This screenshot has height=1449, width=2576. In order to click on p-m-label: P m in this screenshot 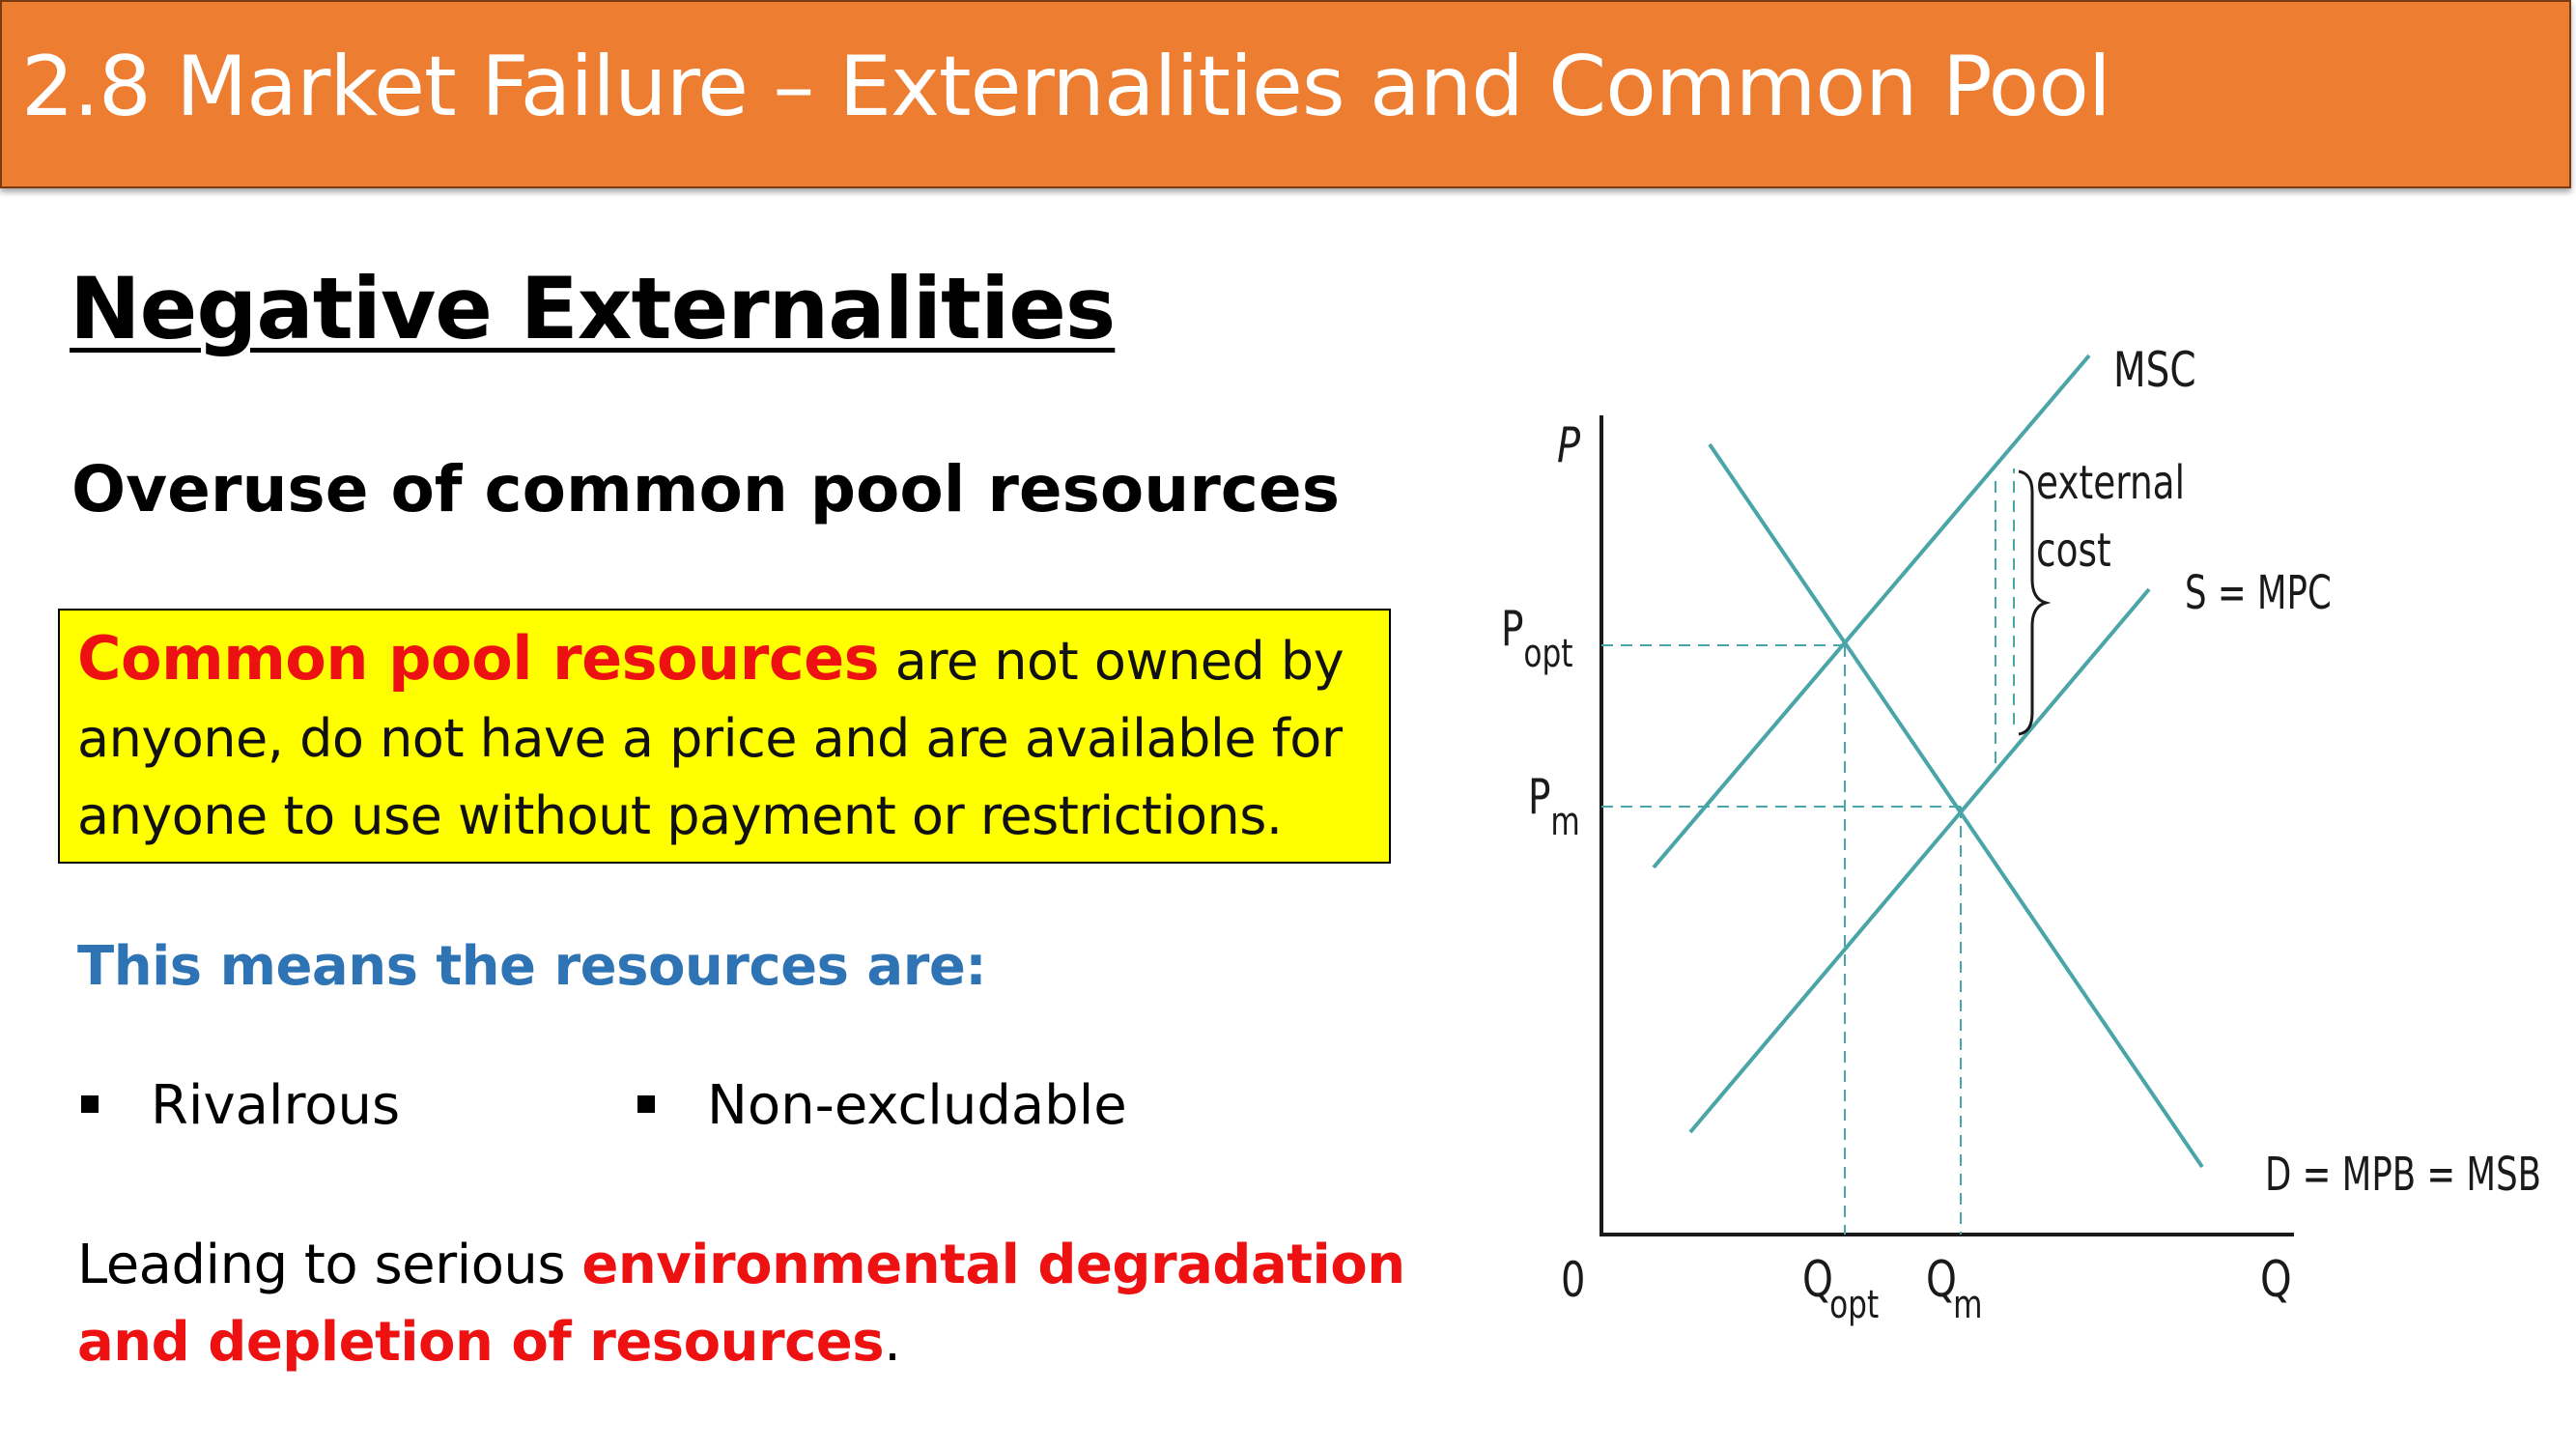, I will do `click(1554, 806)`.